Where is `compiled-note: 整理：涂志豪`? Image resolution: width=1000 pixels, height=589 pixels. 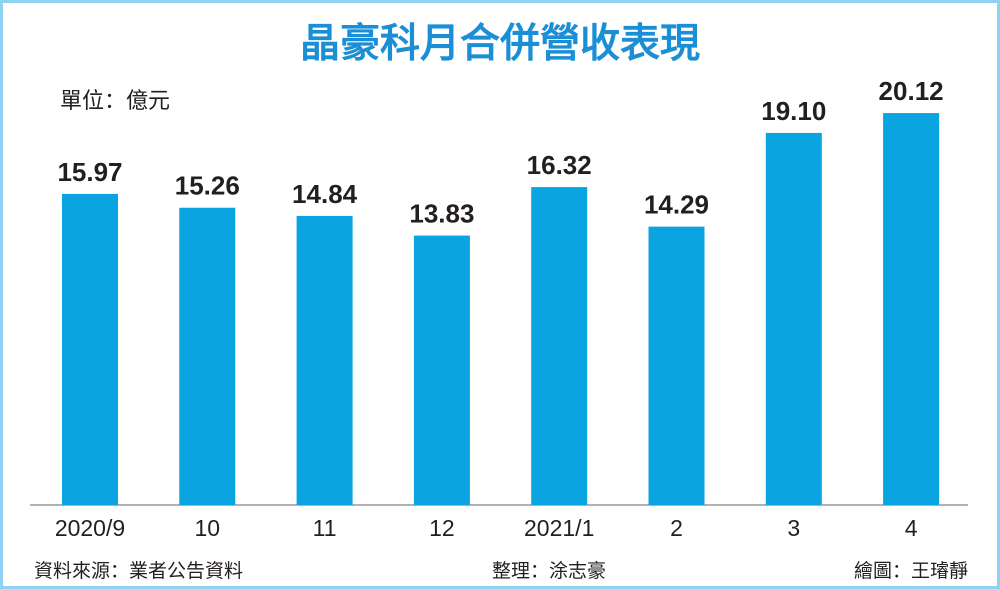 compiled-note: 整理：涂志豪 is located at coordinates (549, 571).